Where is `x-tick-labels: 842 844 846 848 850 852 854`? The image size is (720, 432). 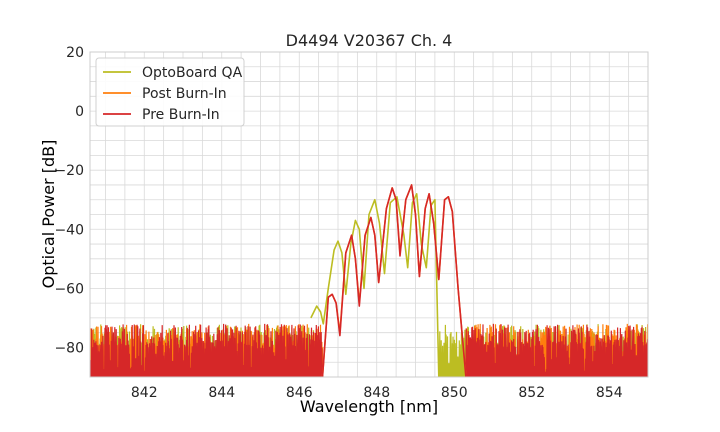 x-tick-labels: 842 844 846 848 850 852 854 is located at coordinates (377, 393).